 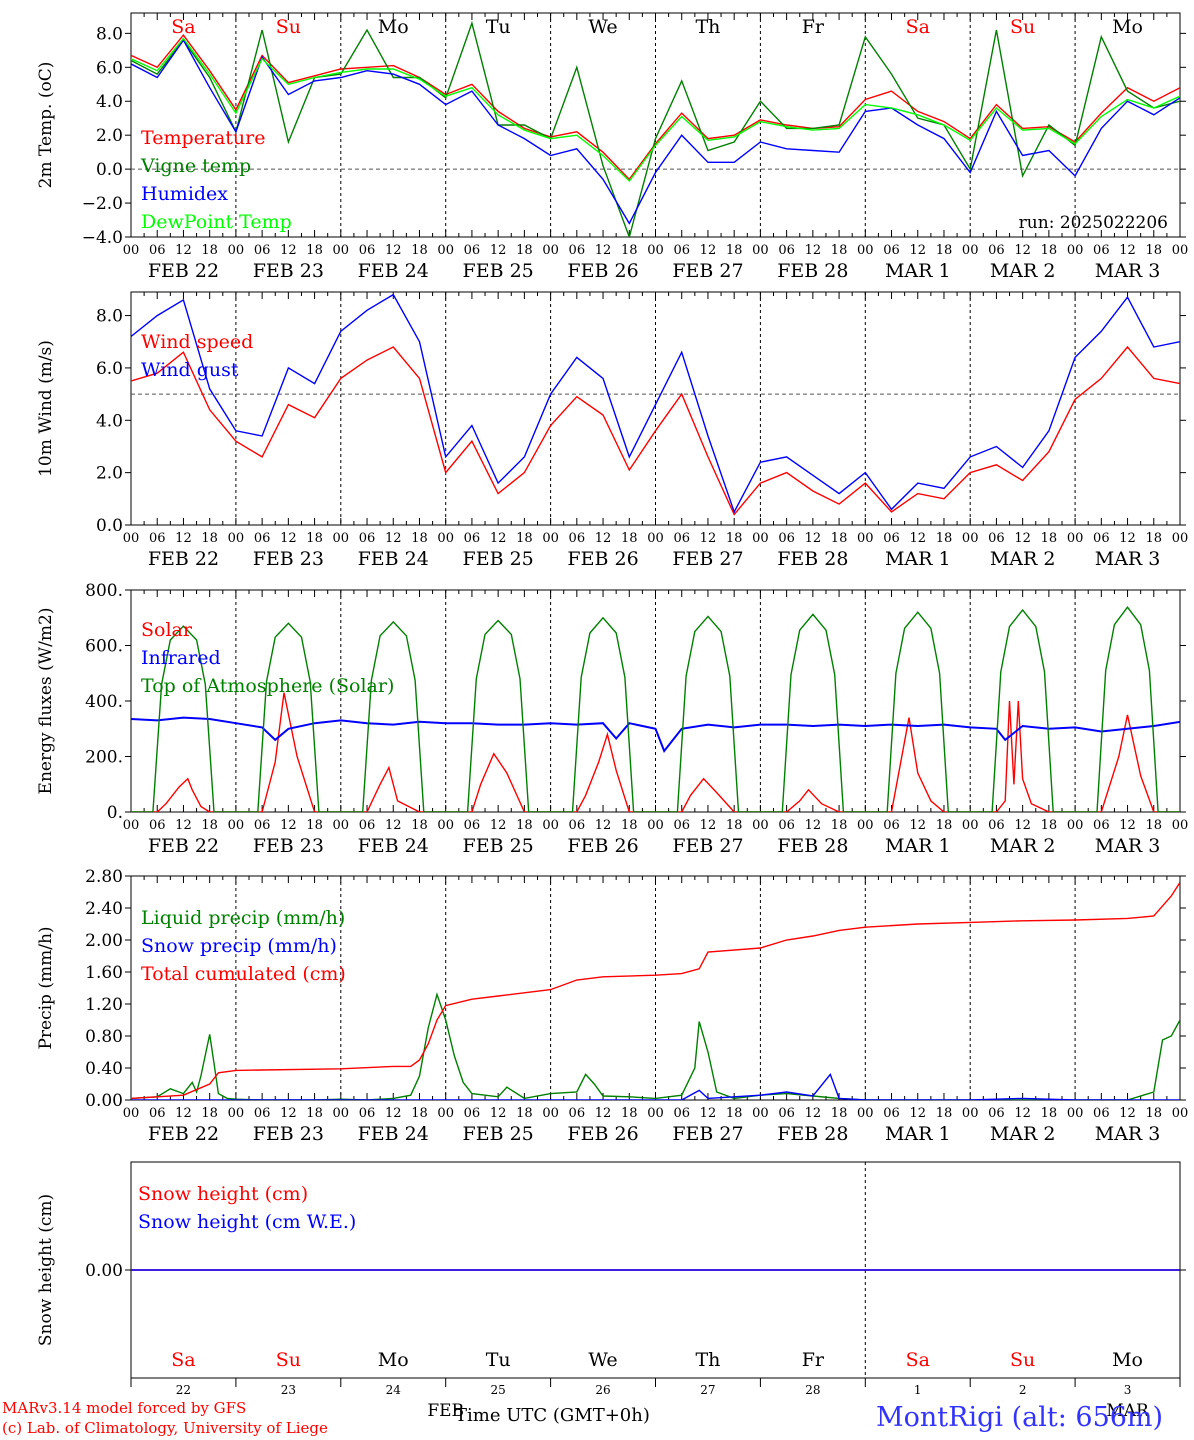 What do you see at coordinates (1093, 223) in the screenshot?
I see `run-label: run: 2025022206` at bounding box center [1093, 223].